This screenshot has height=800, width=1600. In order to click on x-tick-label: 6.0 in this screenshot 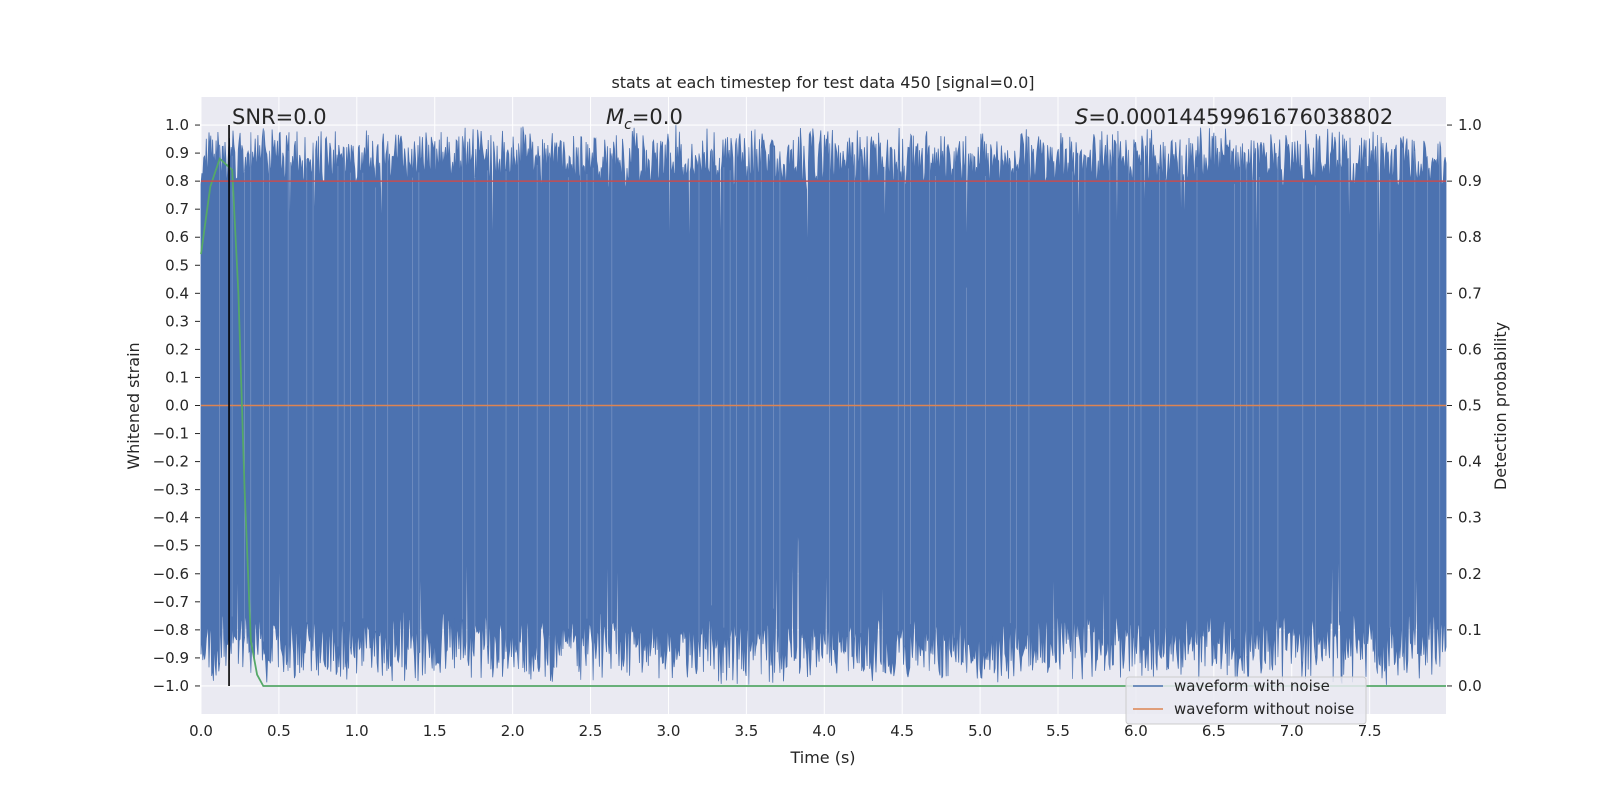, I will do `click(1136, 731)`.